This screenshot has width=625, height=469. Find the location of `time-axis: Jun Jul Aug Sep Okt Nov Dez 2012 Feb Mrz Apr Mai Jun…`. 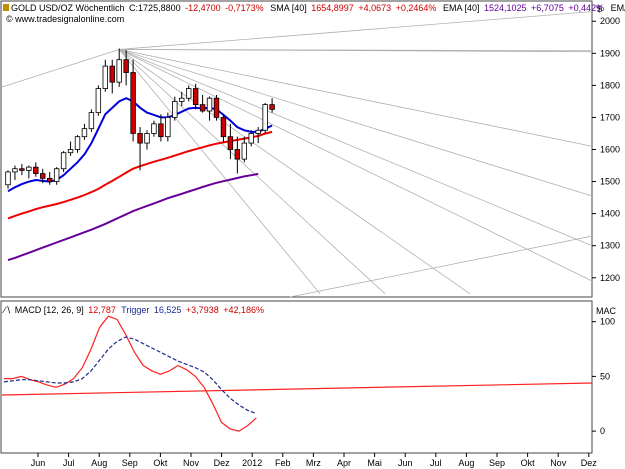

time-axis: Jun Jul Aug Sep Okt Nov Dez 2012 Feb Mrz Apr Mai Jun… is located at coordinates (314, 460).